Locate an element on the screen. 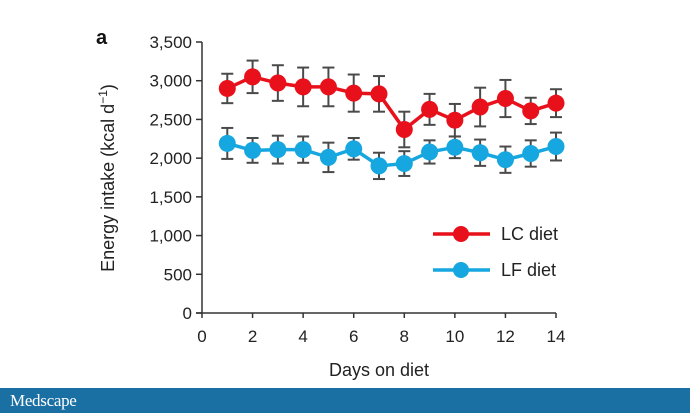 The image size is (690, 413). x-tick-label: 10 is located at coordinates (454, 336).